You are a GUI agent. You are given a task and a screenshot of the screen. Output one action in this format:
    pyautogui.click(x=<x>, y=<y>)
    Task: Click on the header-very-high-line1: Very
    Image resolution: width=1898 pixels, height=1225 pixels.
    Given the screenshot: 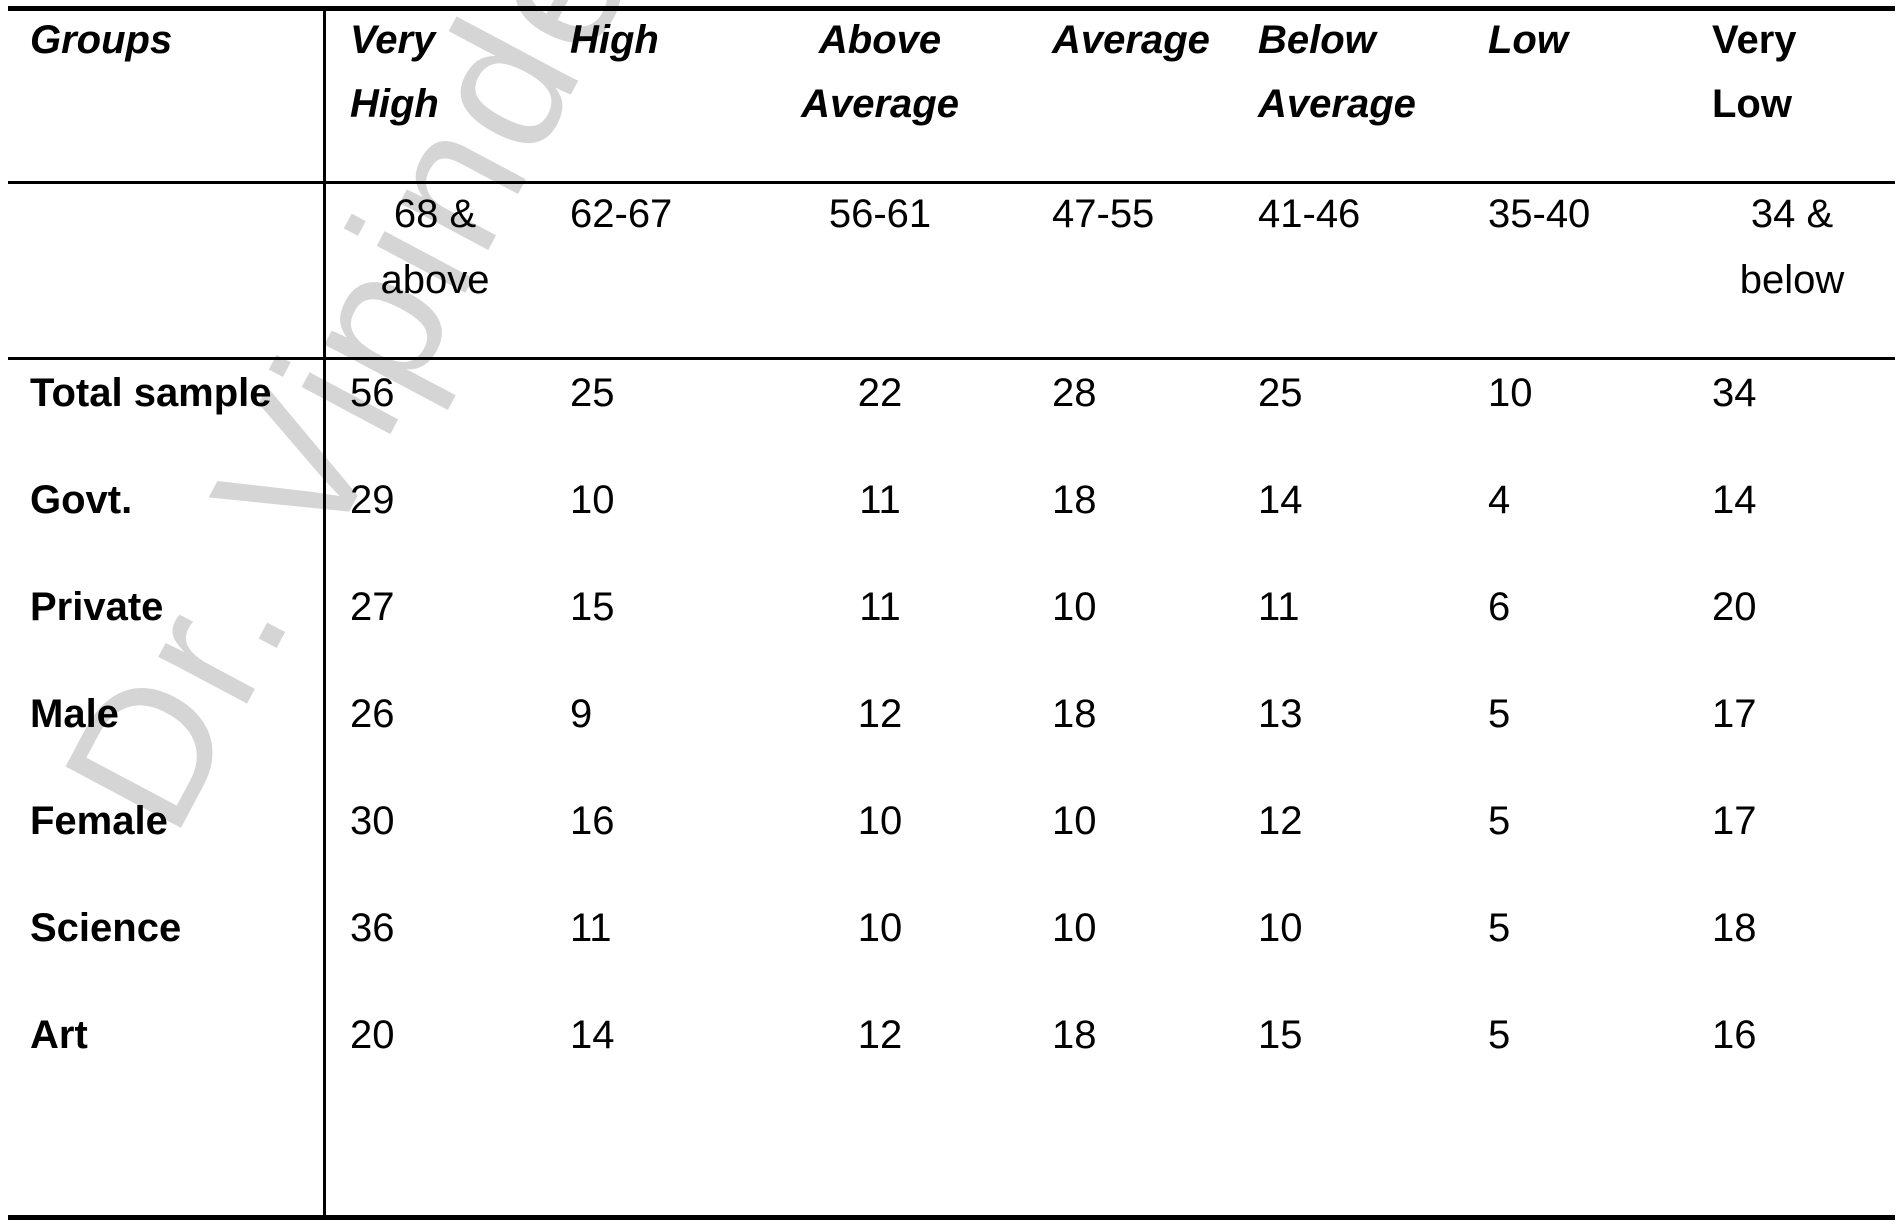 What is the action you would take?
    pyautogui.click(x=393, y=40)
    